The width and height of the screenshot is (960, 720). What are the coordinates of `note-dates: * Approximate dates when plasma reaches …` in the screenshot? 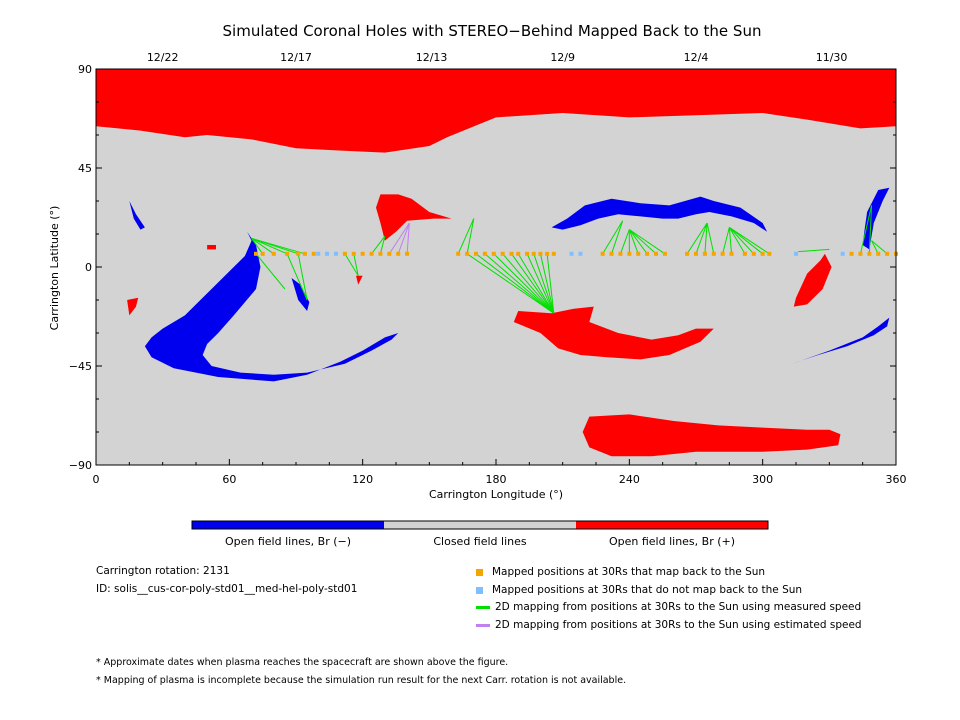 It's located at (302, 662).